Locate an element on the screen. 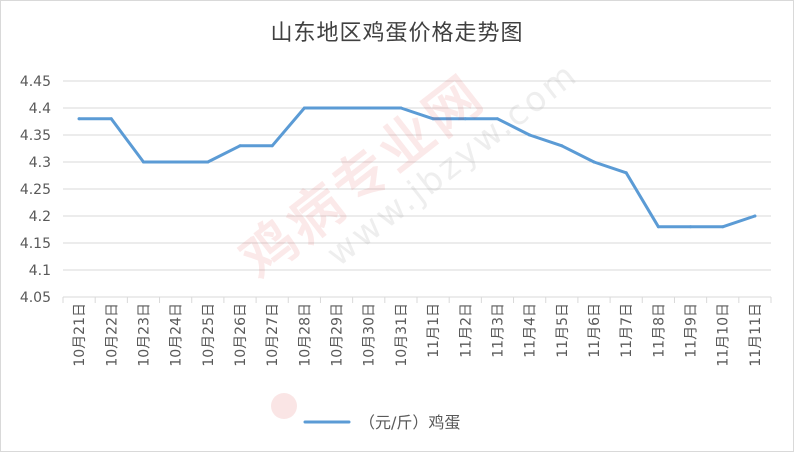 Image resolution: width=794 pixels, height=452 pixels. x-tick-label: 10月23日 is located at coordinates (144, 335).